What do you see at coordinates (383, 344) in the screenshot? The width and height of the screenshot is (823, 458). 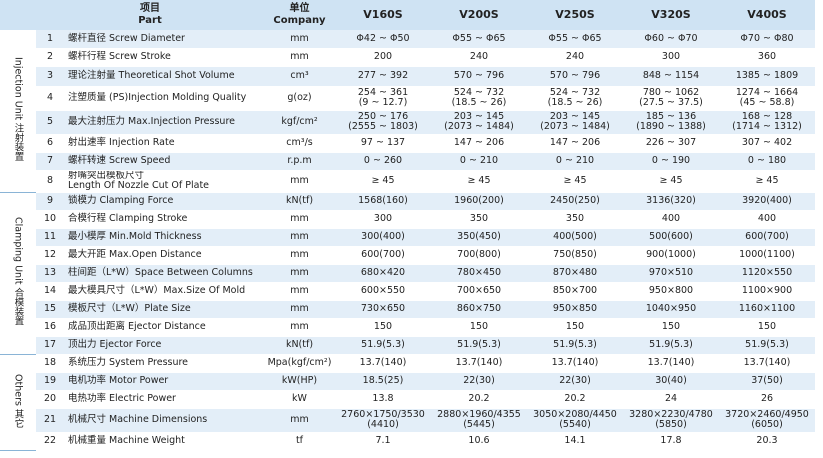 I see `spec-value-line: 51.9(5.3)` at bounding box center [383, 344].